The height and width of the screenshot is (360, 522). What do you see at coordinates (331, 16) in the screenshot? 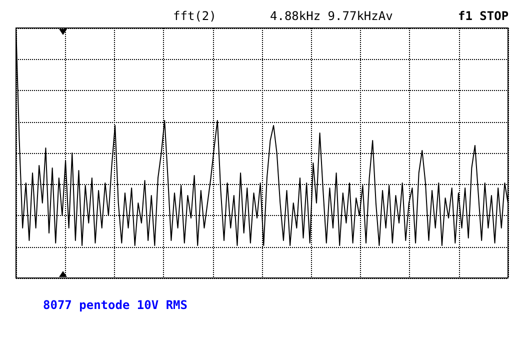
I see `text: 4.88kHz 9.77kHzAv` at bounding box center [331, 16].